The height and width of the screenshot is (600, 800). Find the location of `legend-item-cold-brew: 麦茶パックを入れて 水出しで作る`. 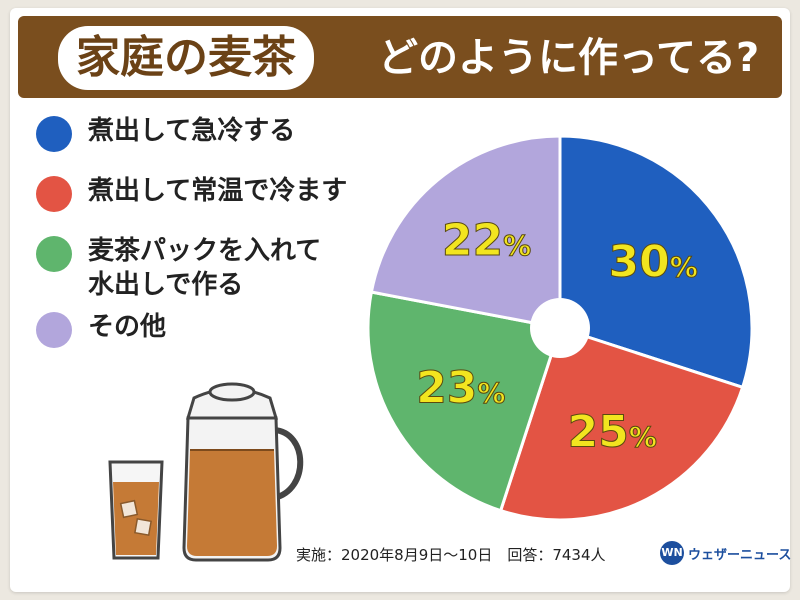

legend-item-cold-brew: 麦茶パックを入れて 水出しで作る is located at coordinates (216, 270).